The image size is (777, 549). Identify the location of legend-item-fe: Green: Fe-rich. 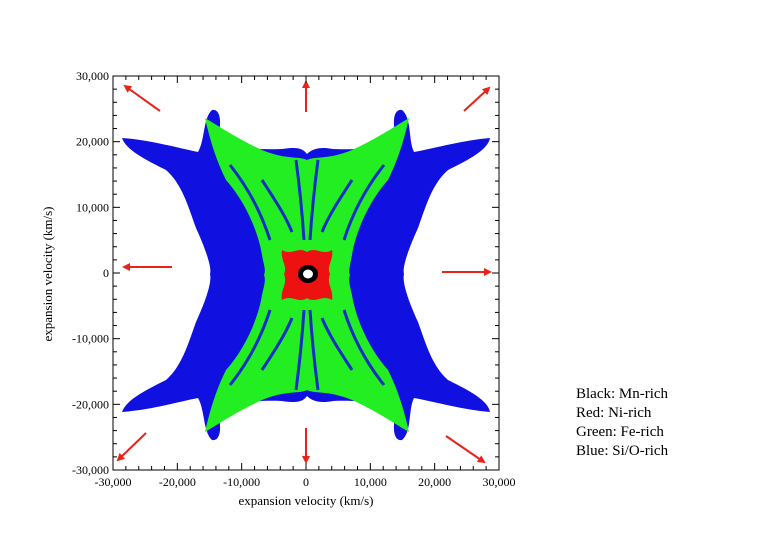
(620, 432).